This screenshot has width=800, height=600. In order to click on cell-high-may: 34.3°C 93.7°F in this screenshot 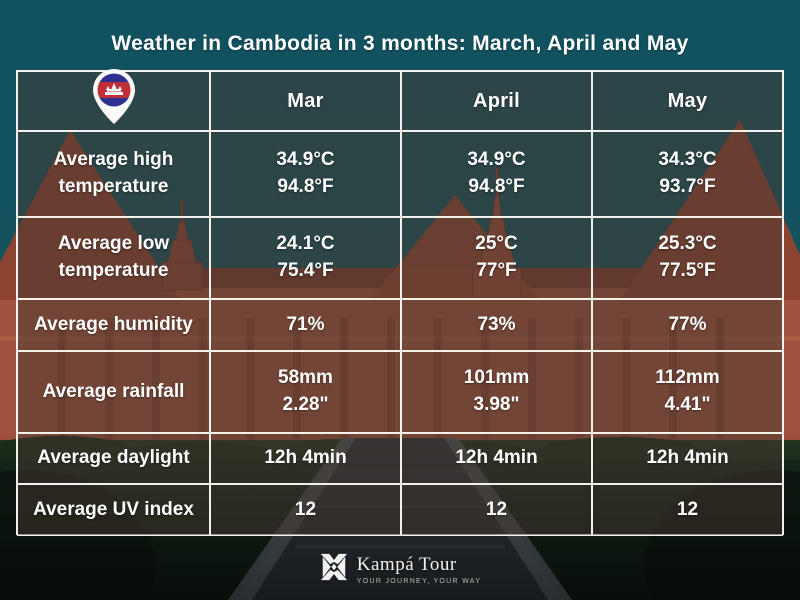, I will do `click(687, 174)`.